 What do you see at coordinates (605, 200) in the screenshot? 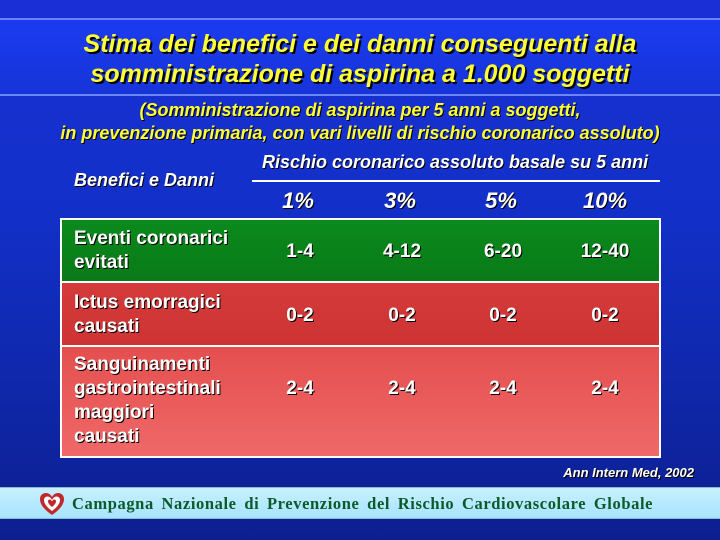
I see `column-header-4: 10%` at bounding box center [605, 200].